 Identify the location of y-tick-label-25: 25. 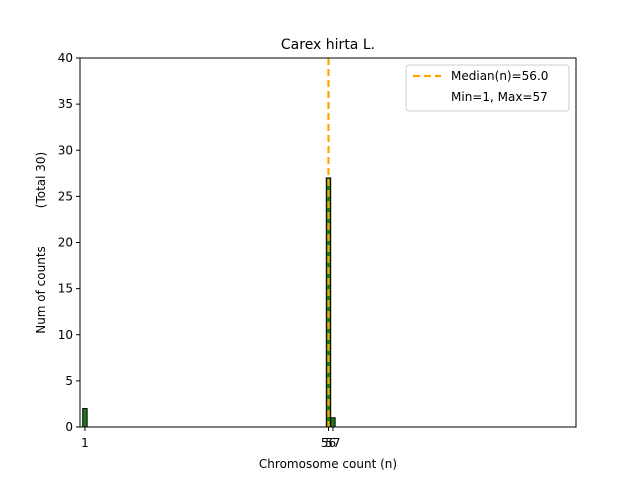
(65, 196).